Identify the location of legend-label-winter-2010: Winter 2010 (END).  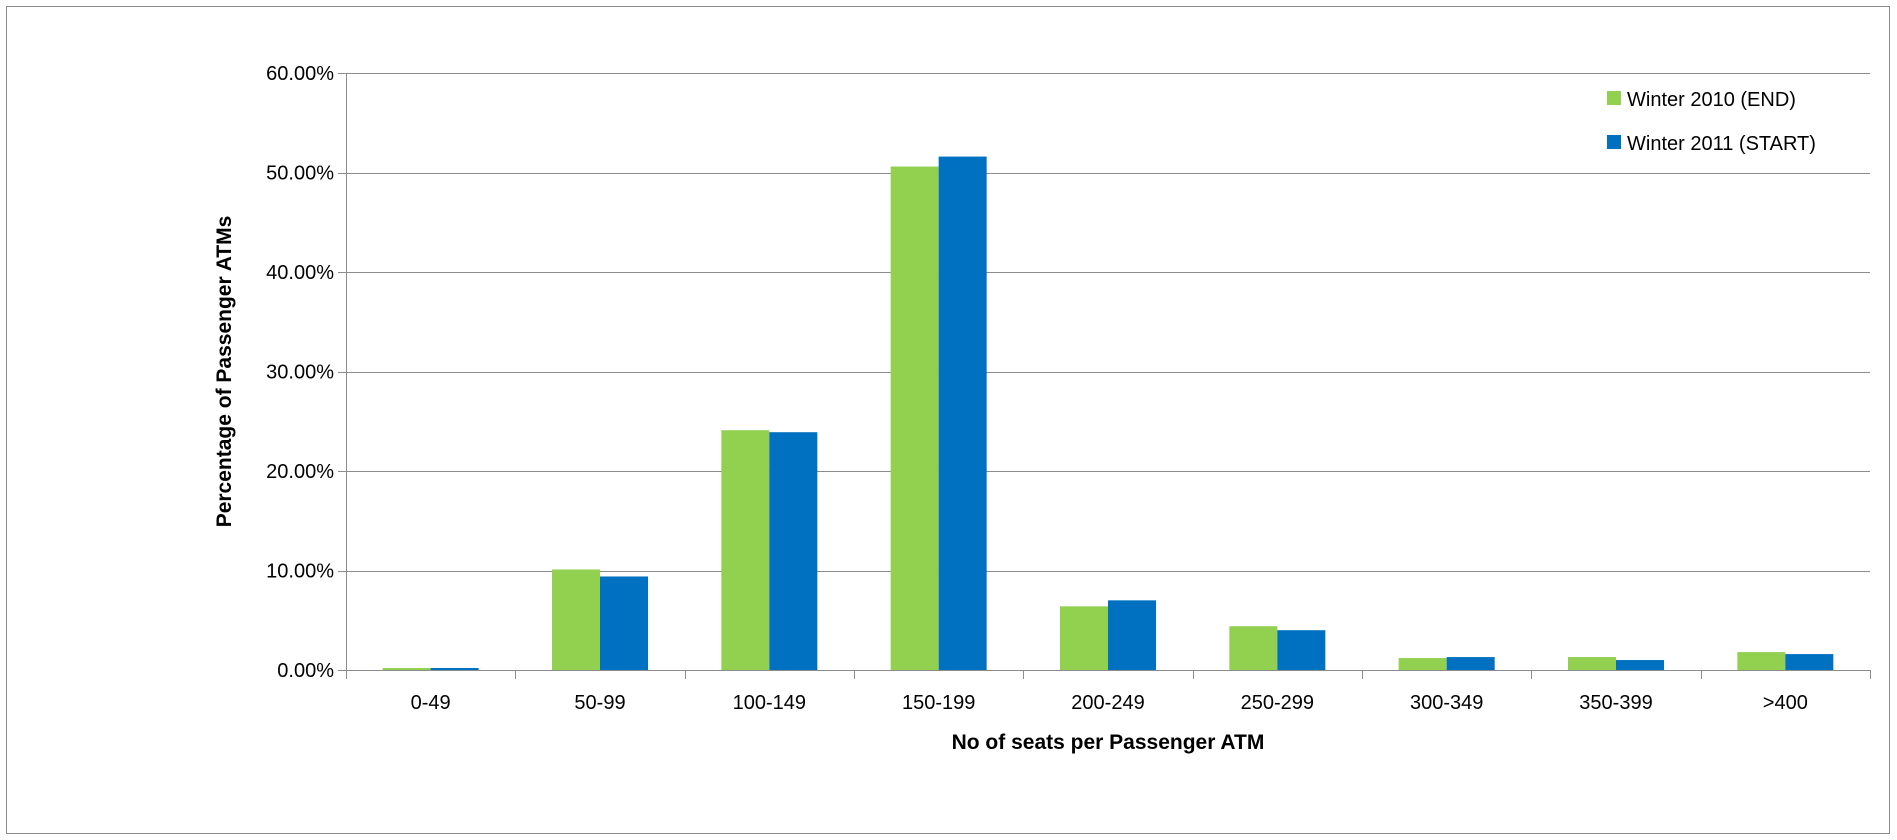
(1711, 100).